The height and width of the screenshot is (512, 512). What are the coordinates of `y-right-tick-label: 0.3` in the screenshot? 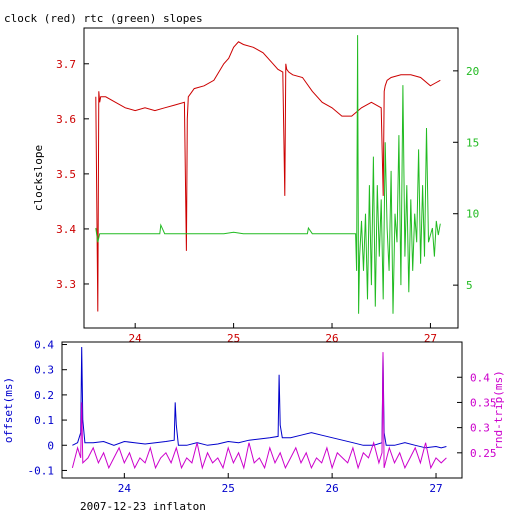 It's located at (480, 428).